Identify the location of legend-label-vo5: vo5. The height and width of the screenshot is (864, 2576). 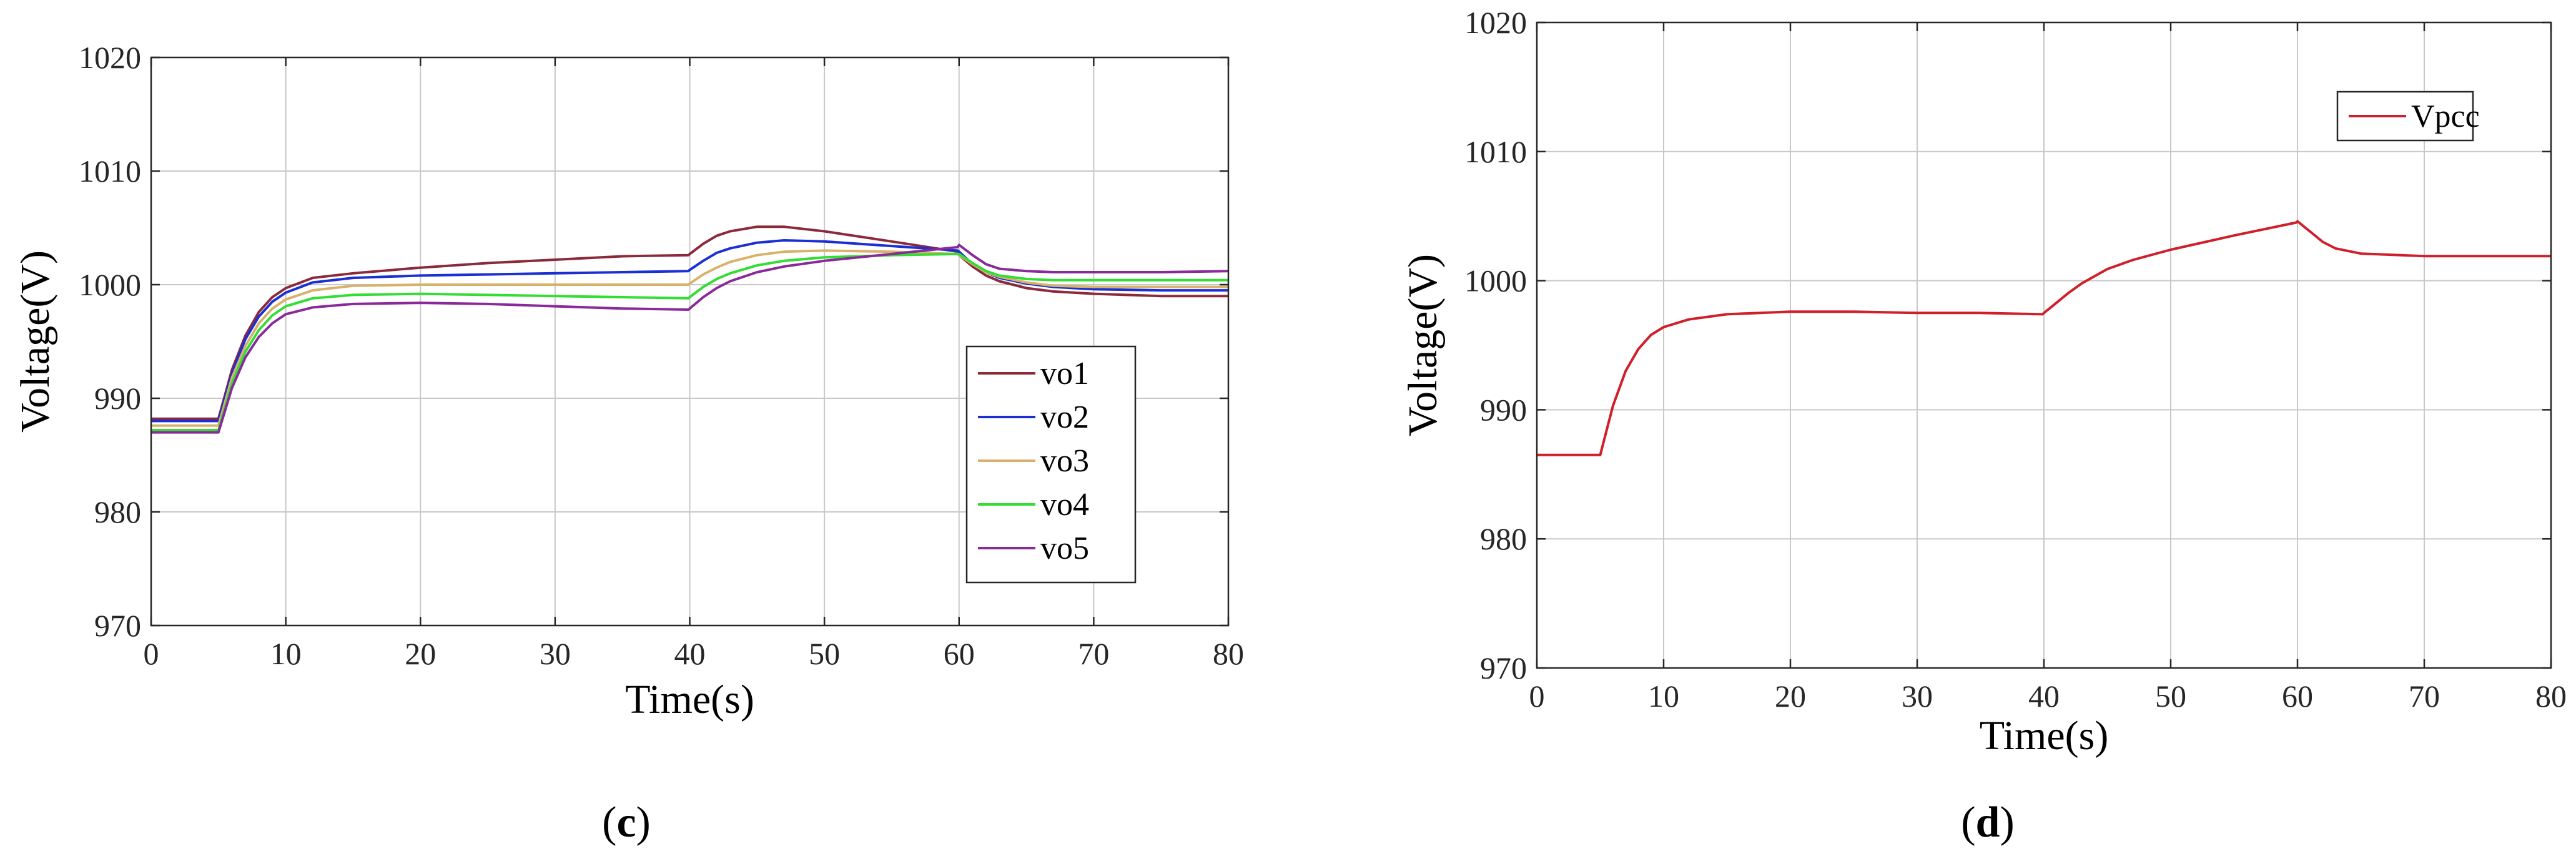
(1064, 548).